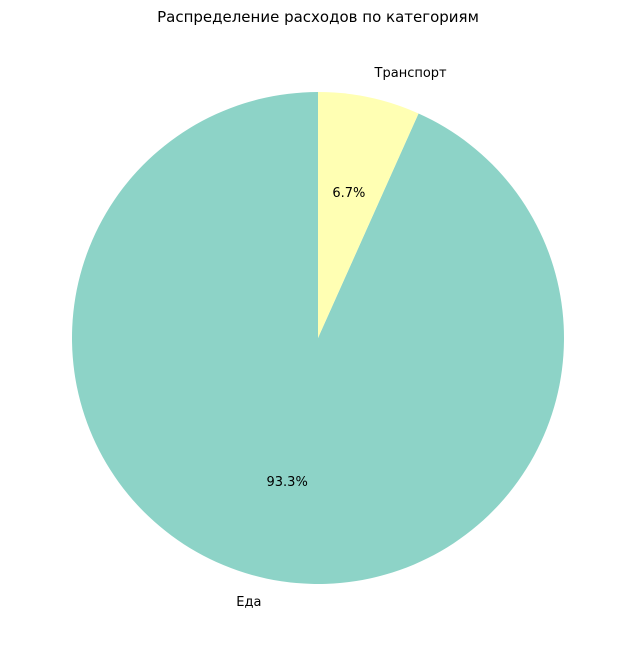 The image size is (636, 656). Describe the element at coordinates (318, 17) in the screenshot. I see `chart-title: Распределение расходов по категориям` at that location.